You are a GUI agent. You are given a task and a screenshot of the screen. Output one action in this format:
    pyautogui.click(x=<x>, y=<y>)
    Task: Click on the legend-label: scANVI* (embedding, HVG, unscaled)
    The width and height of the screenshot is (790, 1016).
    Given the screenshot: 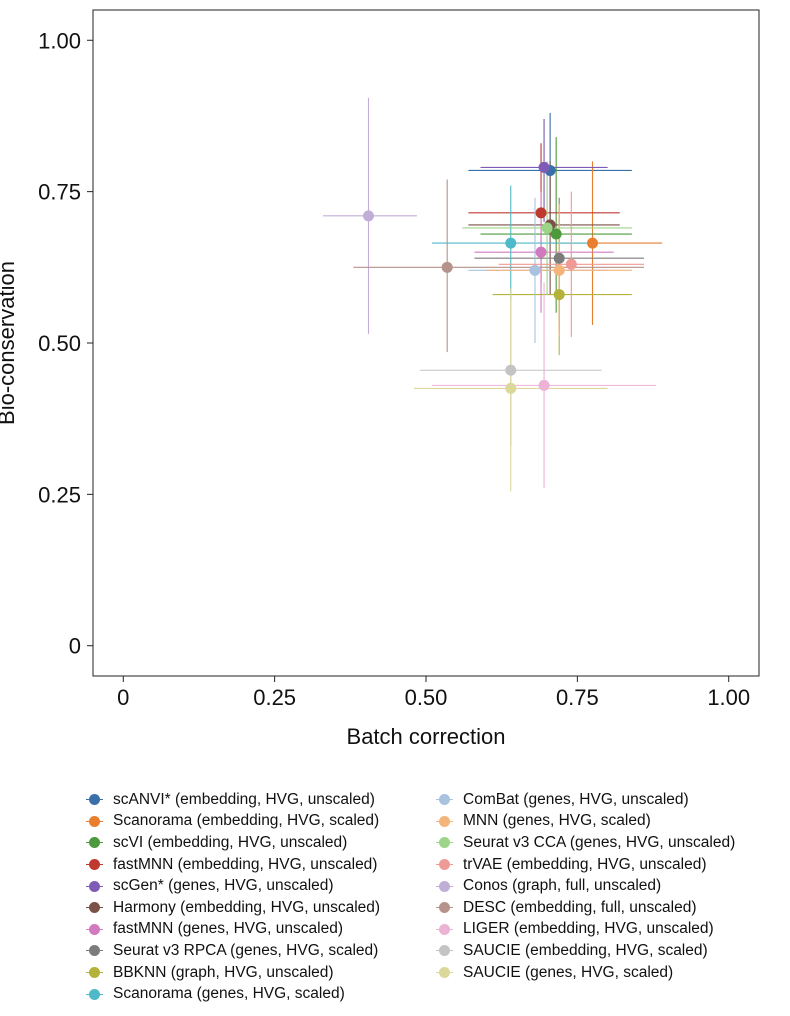 What is the action you would take?
    pyautogui.click(x=244, y=799)
    